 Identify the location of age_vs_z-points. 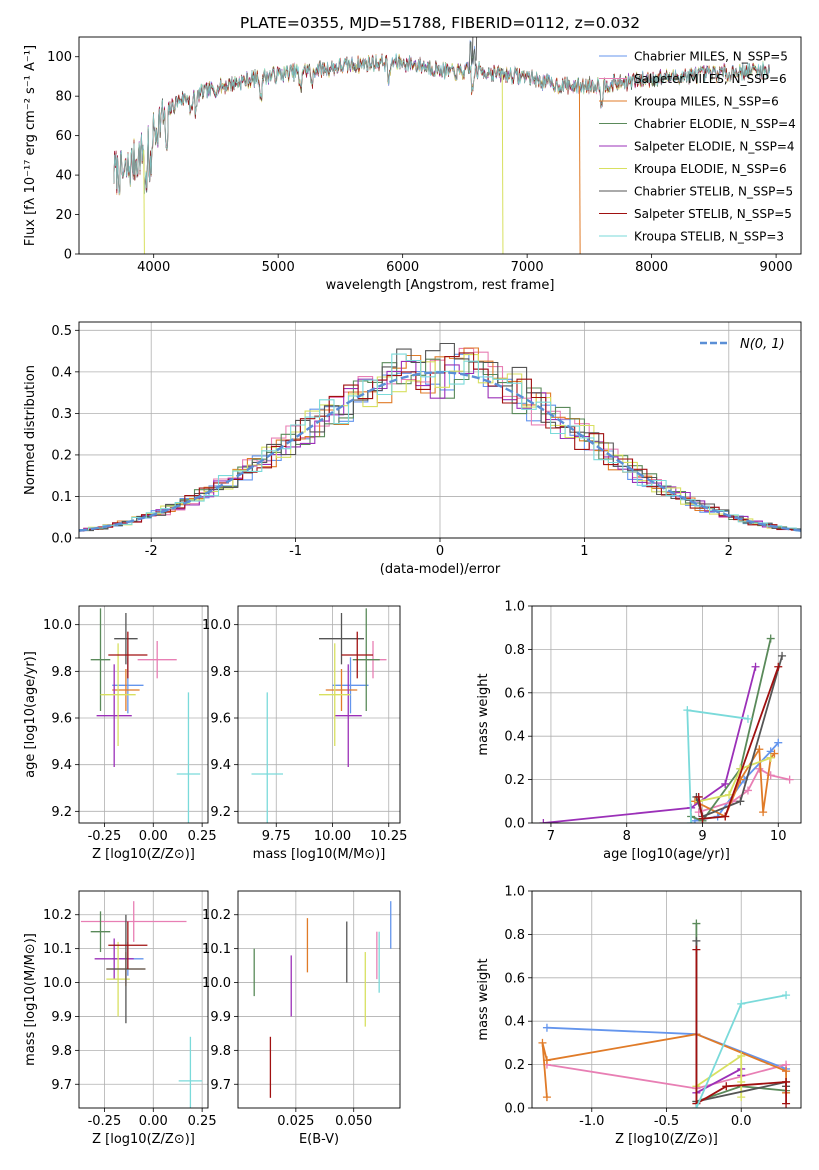
(145, 715).